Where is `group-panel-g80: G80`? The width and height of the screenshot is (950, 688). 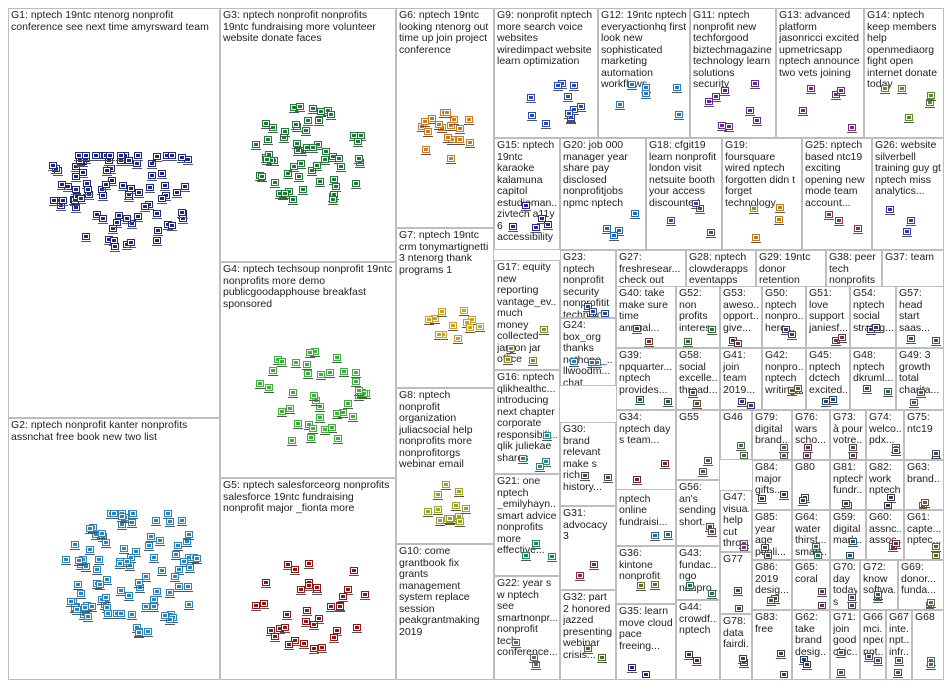
group-panel-g80: G80 is located at coordinates (811, 485).